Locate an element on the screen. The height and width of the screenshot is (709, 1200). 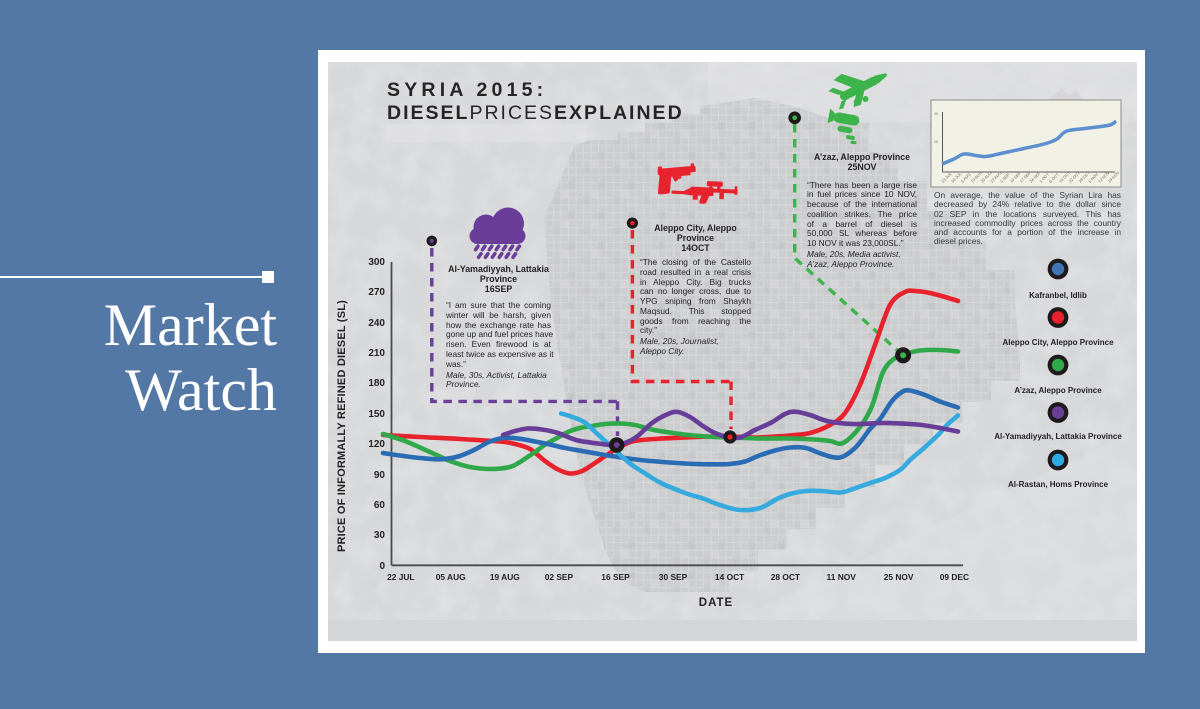
svg-text: 40 is located at coordinates (936, 114).